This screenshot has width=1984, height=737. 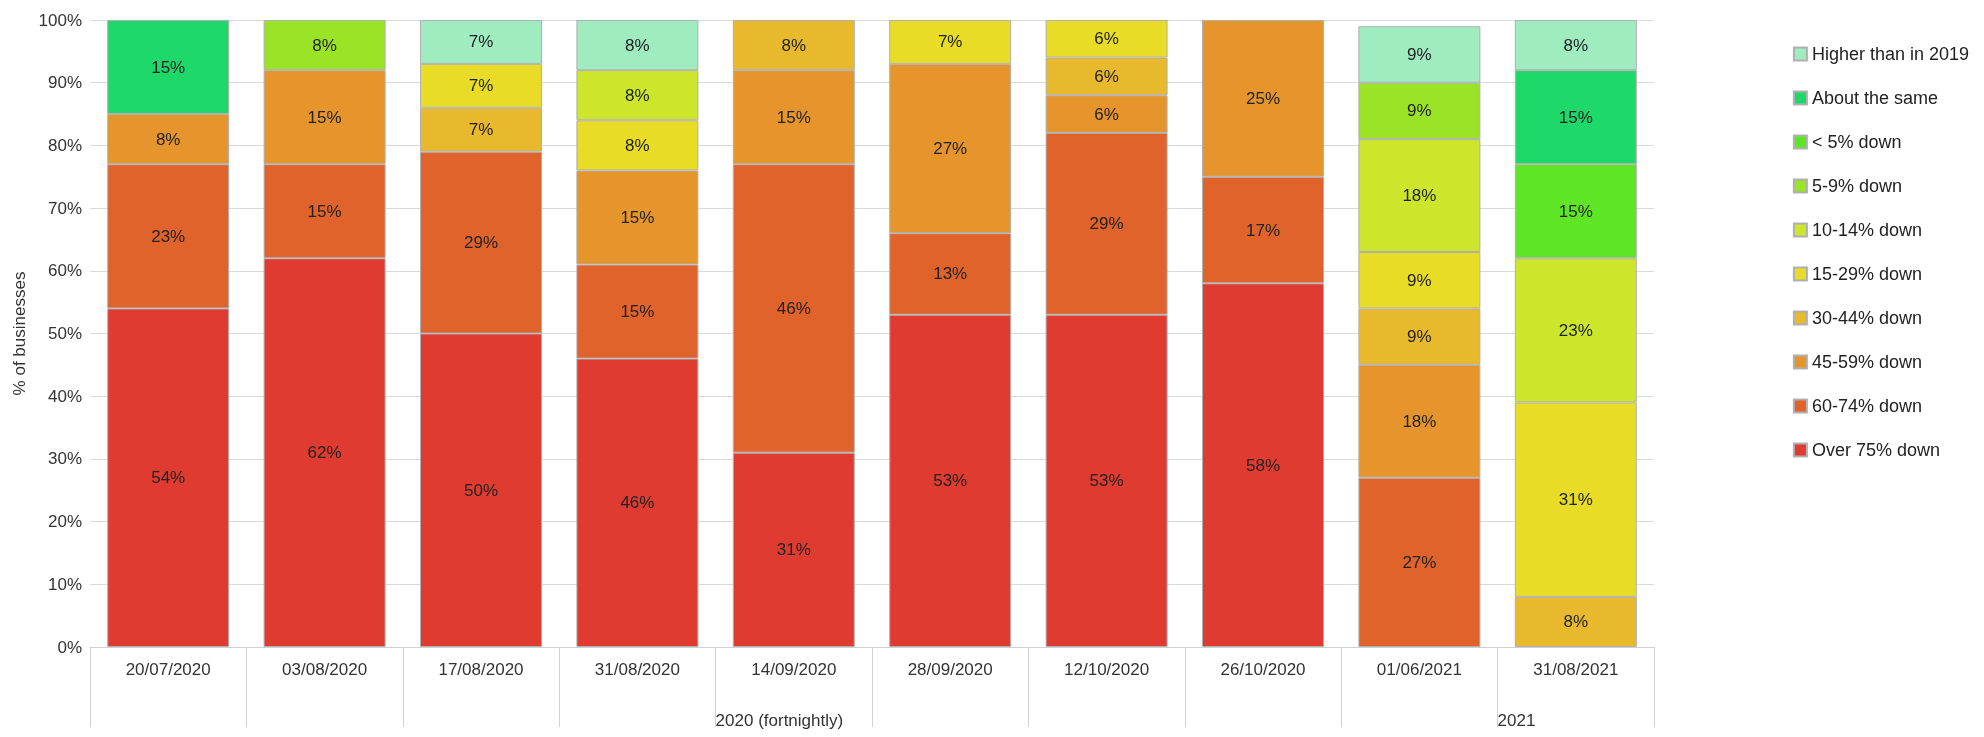 I want to click on text: 2020 (fortnightly), so click(x=779, y=720).